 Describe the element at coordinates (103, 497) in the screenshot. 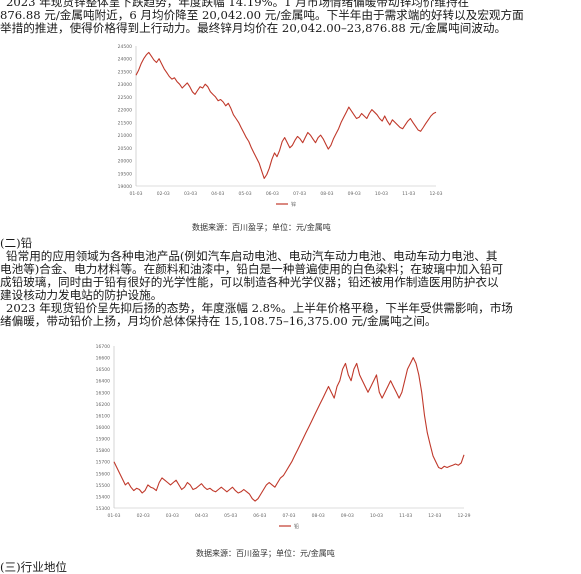

I see `y-tick-label: 15400` at that location.